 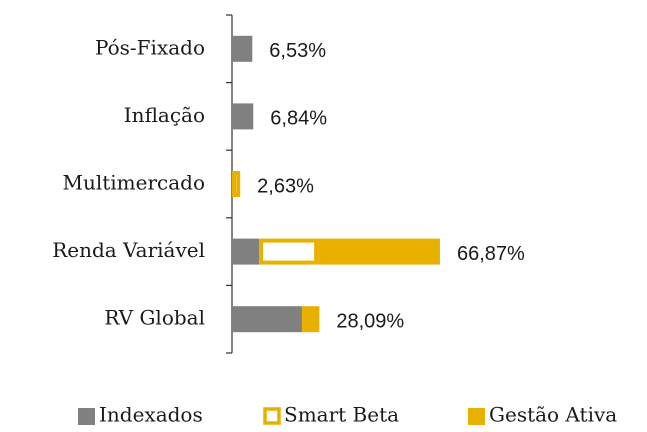 I want to click on value-label: 6,84%, so click(x=298, y=119).